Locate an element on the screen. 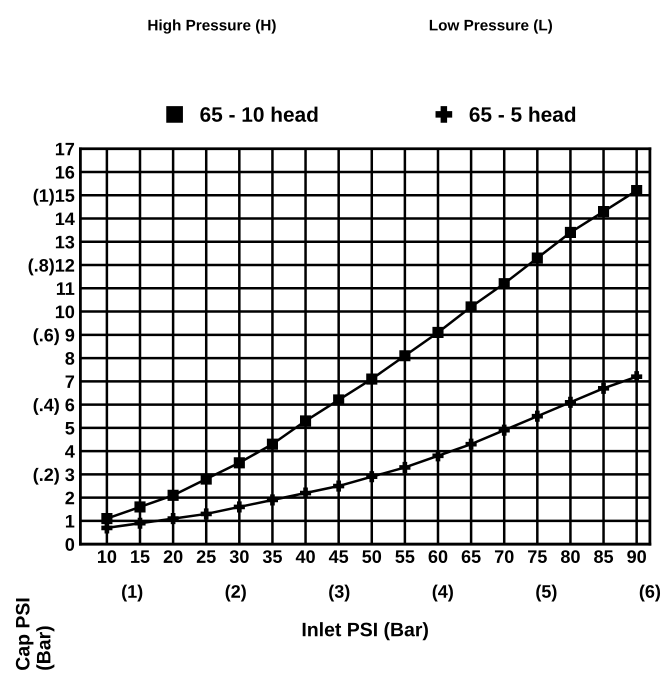 This screenshot has height=676, width=670. y-tick-label: 0 is located at coordinates (70, 544).